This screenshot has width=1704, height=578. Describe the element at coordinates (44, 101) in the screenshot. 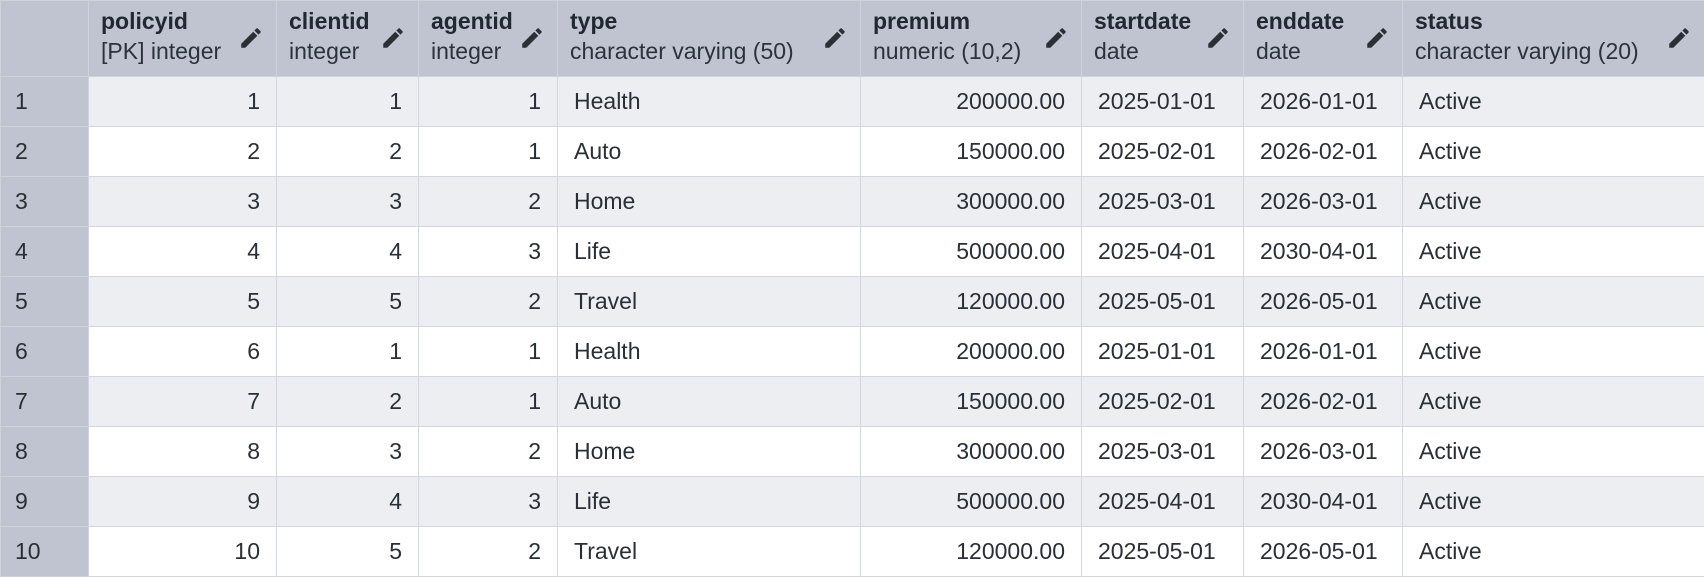

I see `row-number: 1` at that location.